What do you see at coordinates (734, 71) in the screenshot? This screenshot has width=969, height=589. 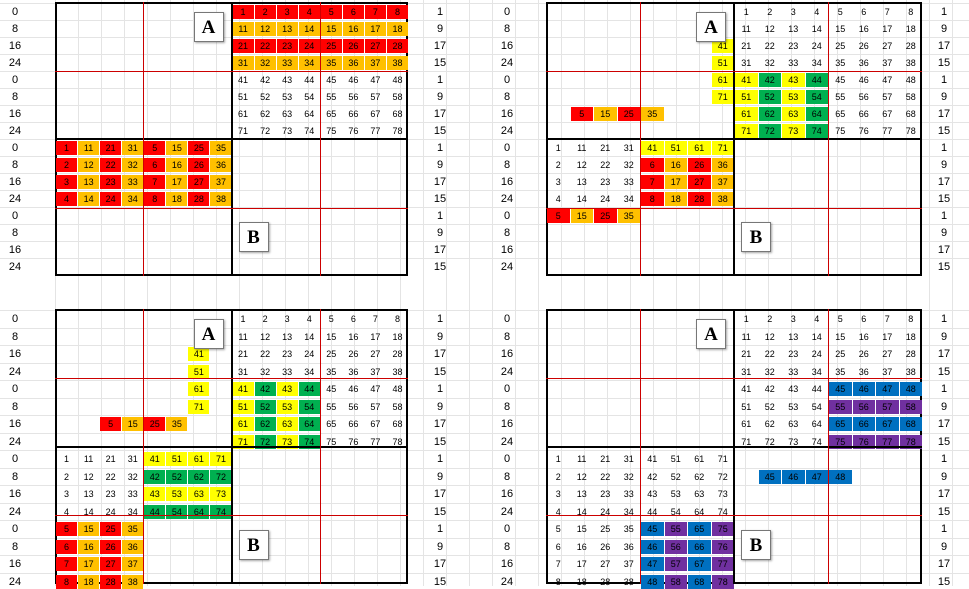 I see `sub-block-divider-h` at bounding box center [734, 71].